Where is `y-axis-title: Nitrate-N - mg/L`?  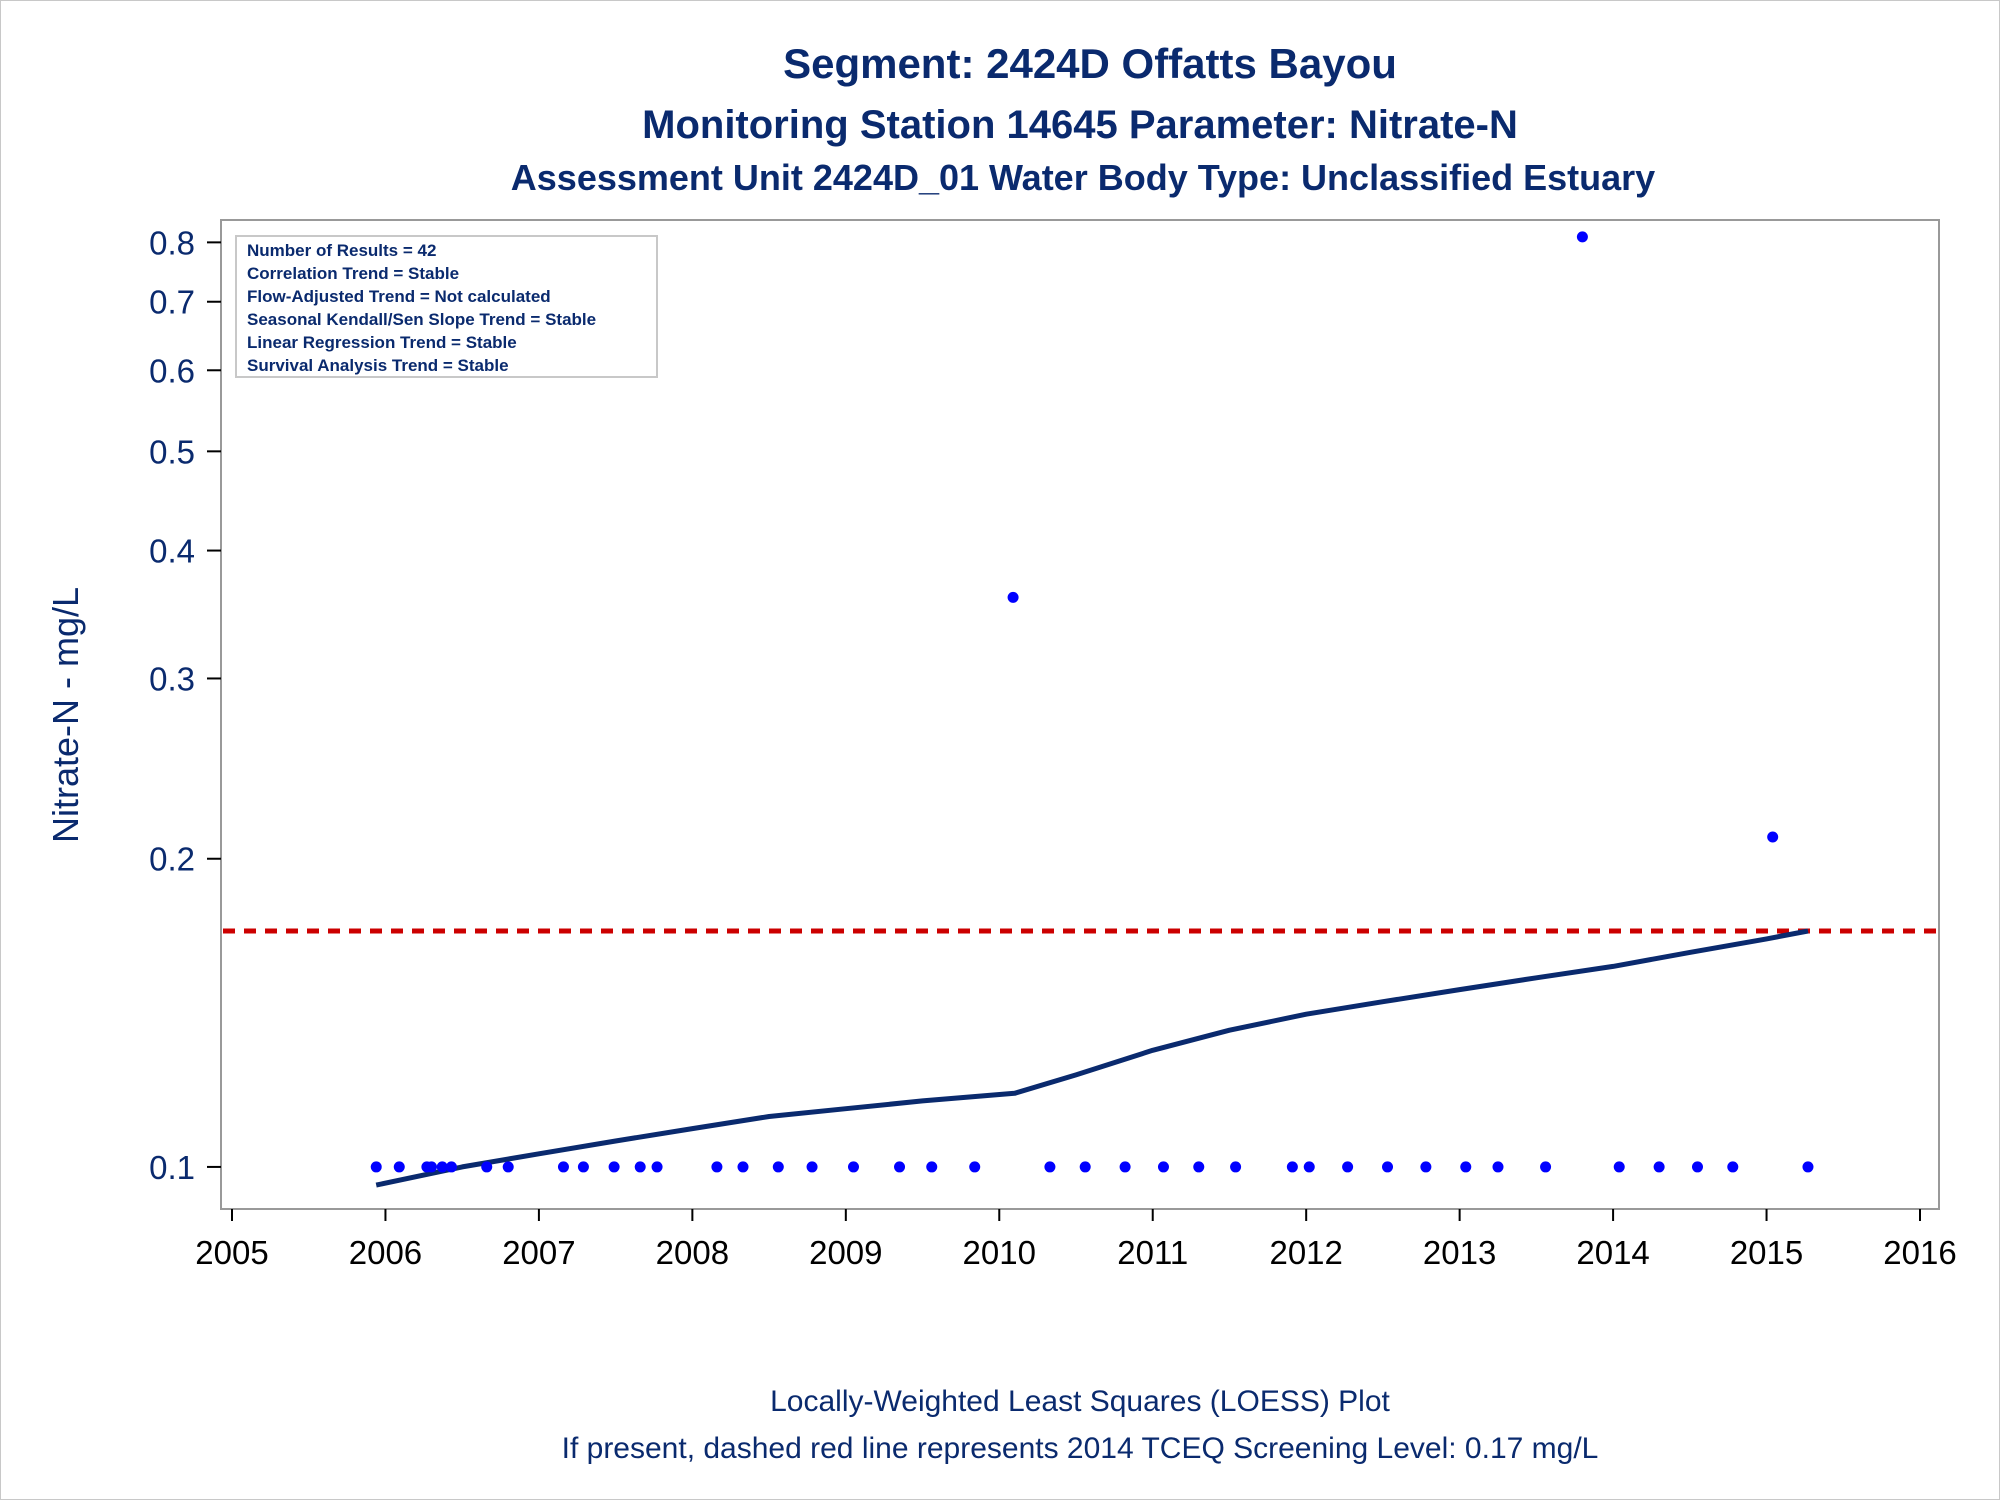
y-axis-title: Nitrate-N - mg/L is located at coordinates (65, 715).